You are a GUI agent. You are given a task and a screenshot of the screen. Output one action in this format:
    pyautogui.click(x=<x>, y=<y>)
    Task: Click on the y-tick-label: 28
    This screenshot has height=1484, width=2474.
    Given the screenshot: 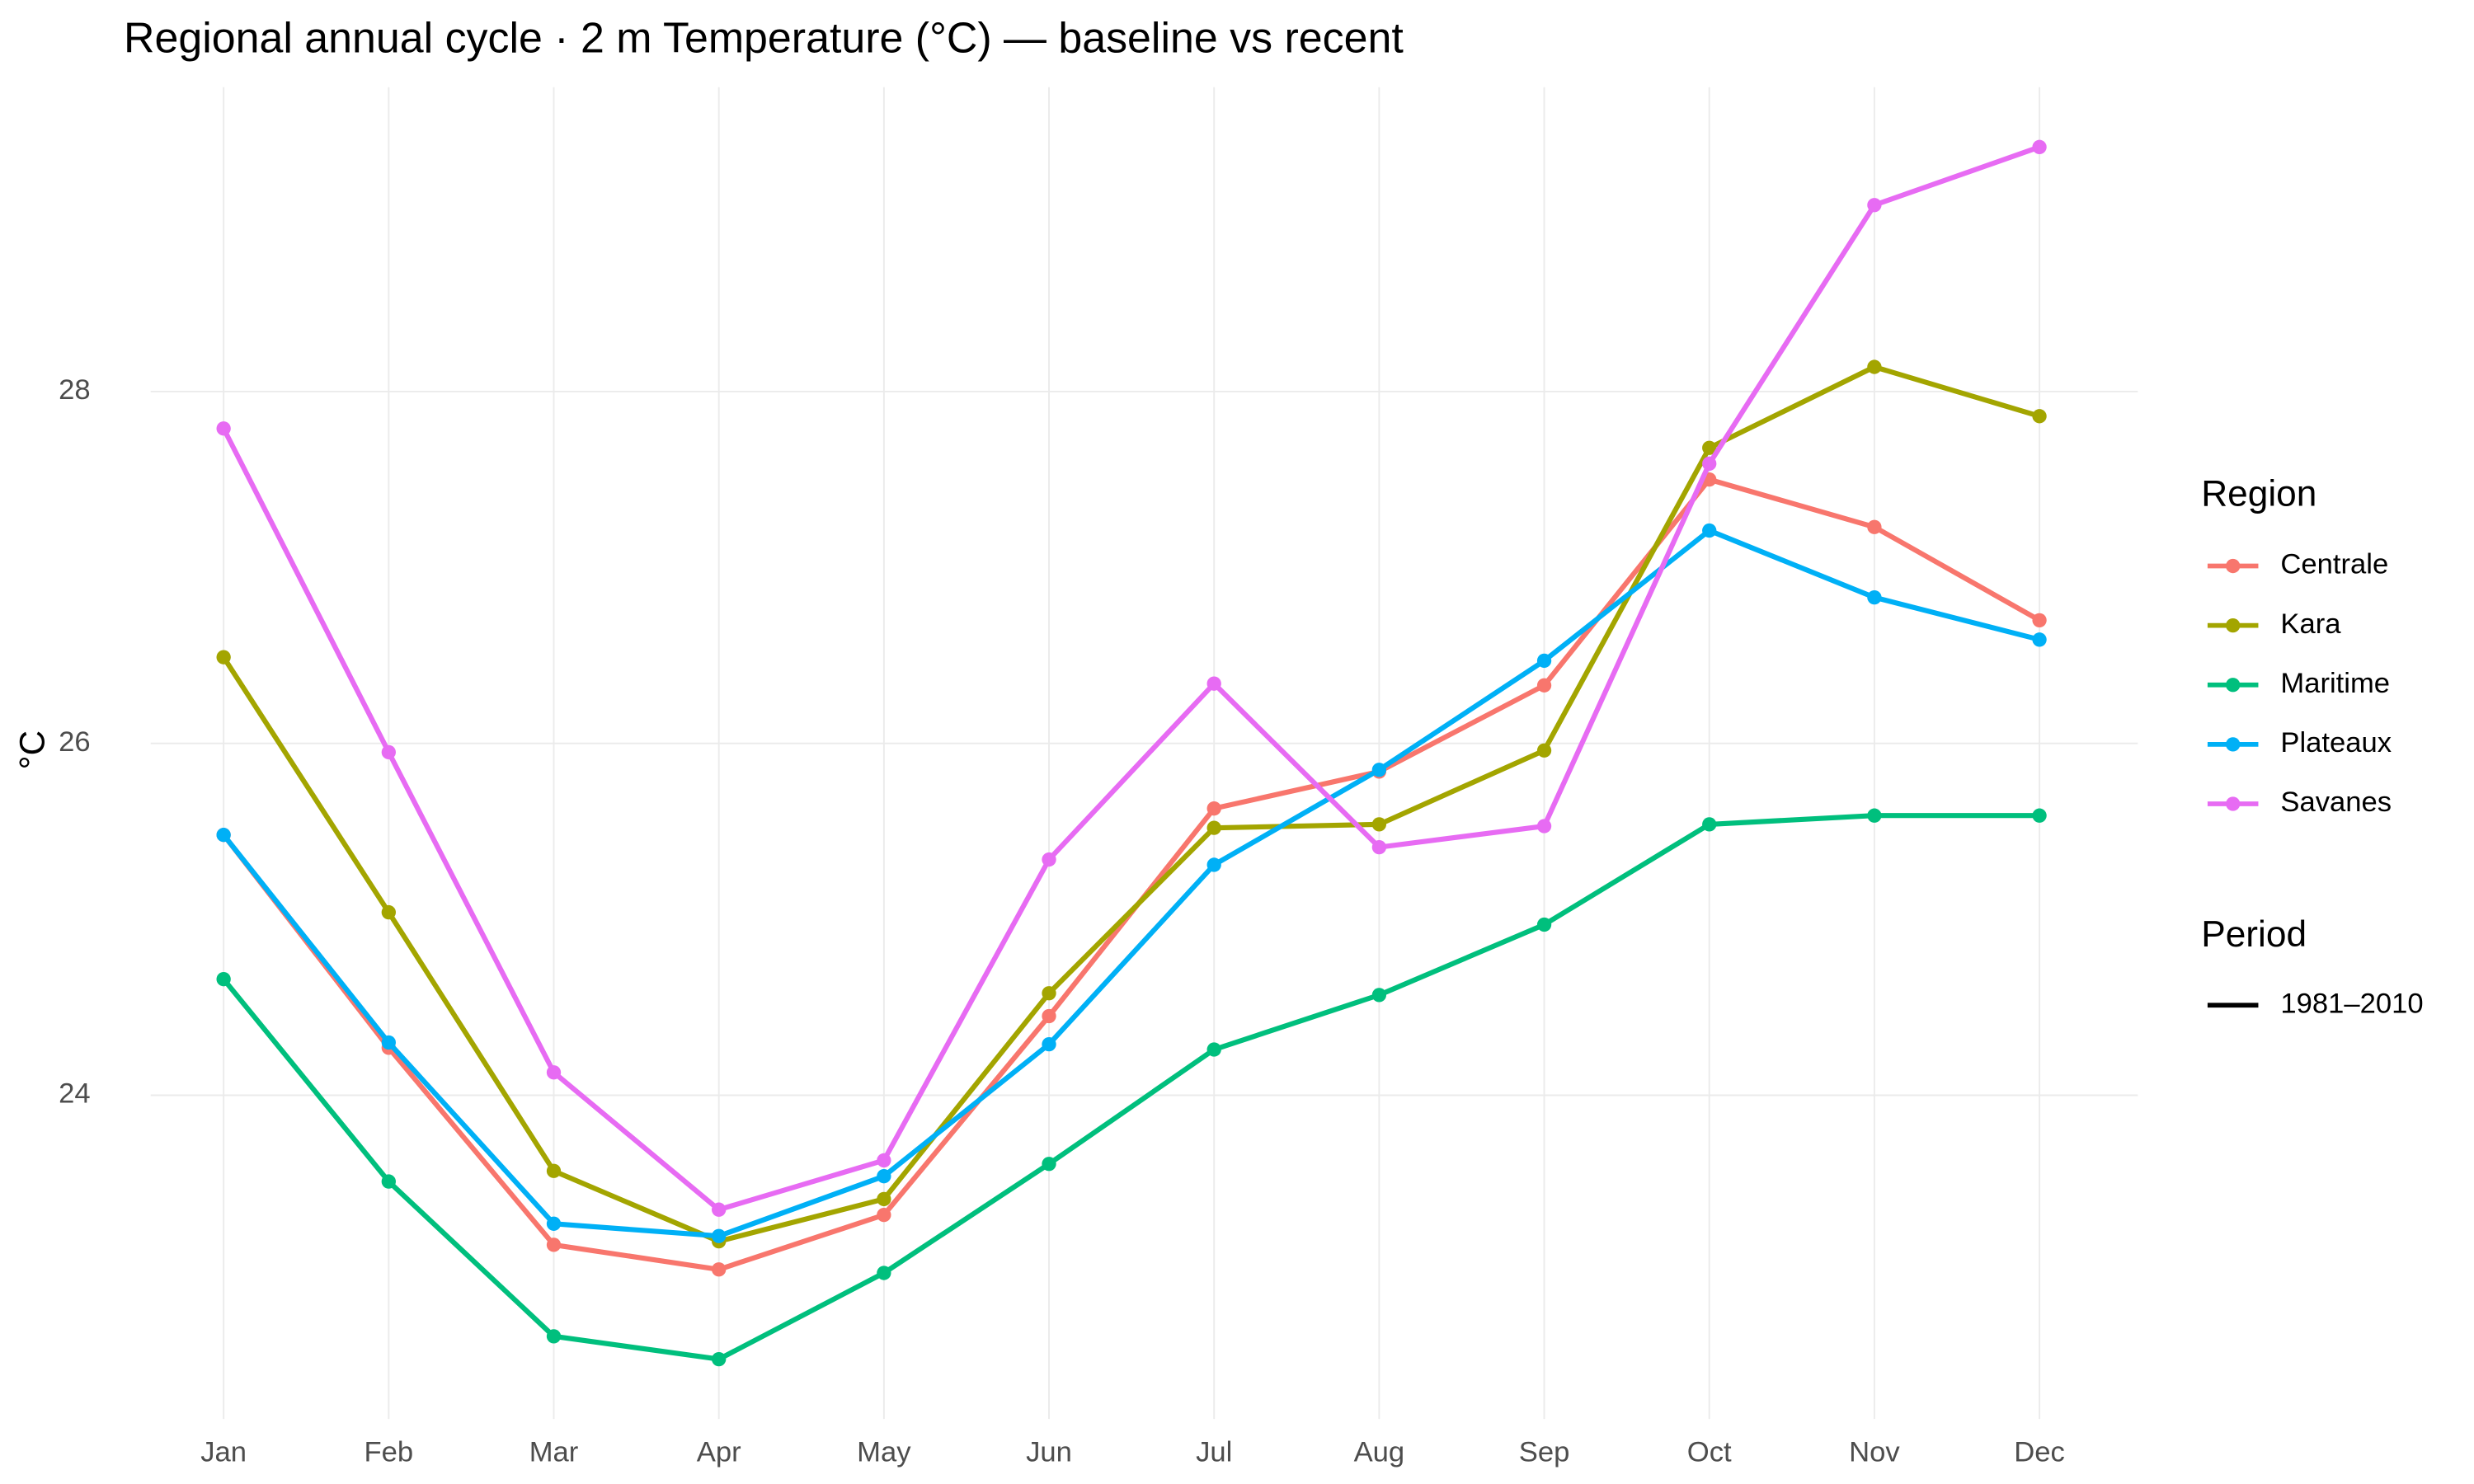 What is the action you would take?
    pyautogui.click(x=75, y=390)
    